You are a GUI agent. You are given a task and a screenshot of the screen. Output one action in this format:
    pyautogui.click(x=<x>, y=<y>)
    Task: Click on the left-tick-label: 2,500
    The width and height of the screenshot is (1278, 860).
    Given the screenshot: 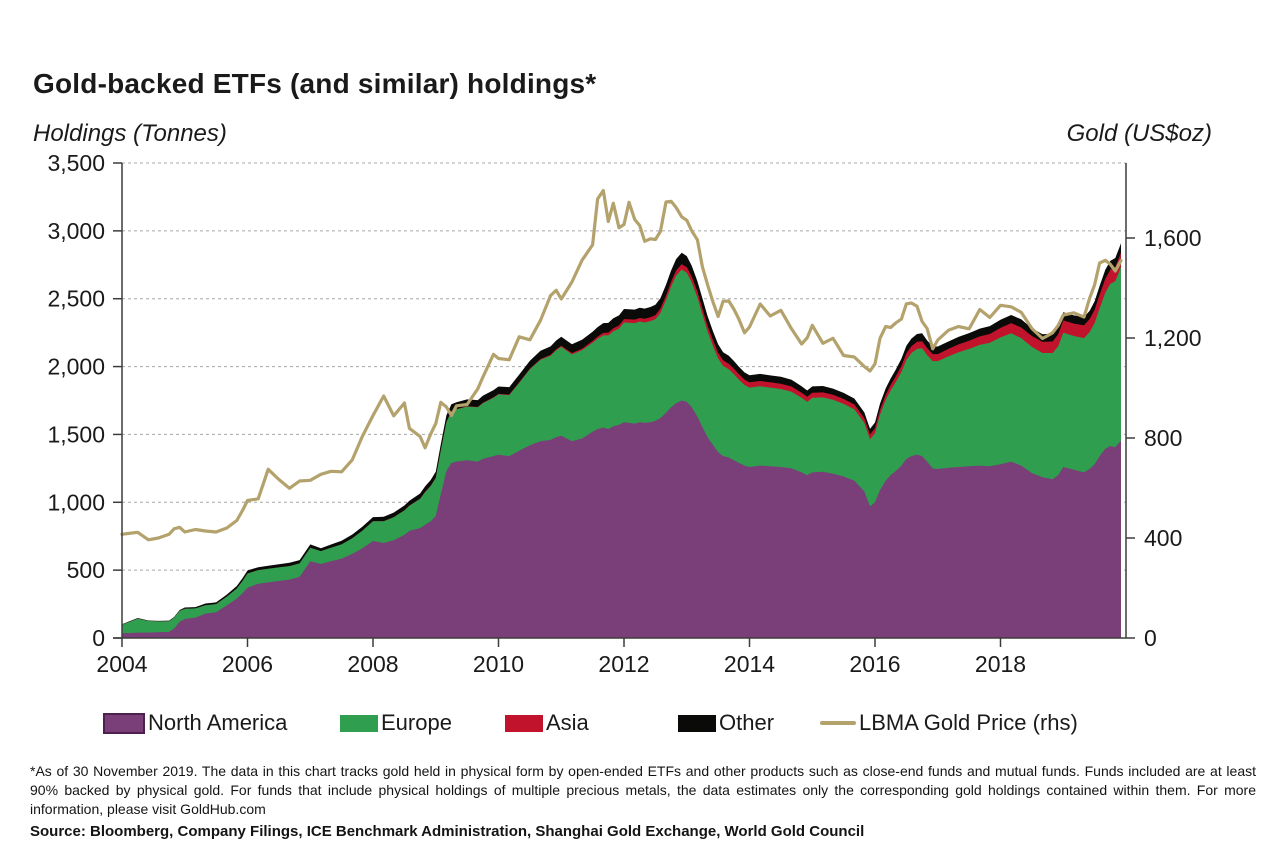 What is the action you would take?
    pyautogui.click(x=76, y=299)
    